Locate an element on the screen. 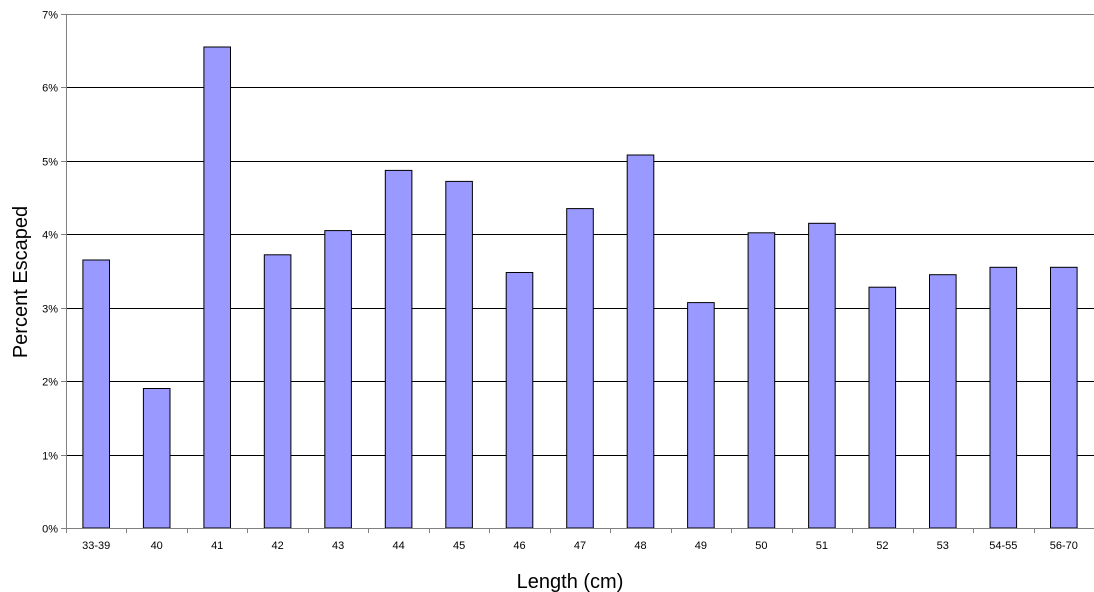  x-tick-label: 56-70 is located at coordinates (1064, 546).